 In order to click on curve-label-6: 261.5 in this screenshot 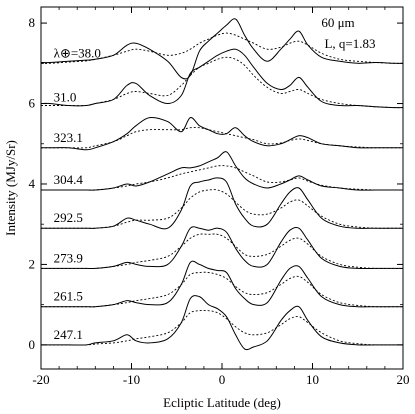, I will do `click(68, 296)`.